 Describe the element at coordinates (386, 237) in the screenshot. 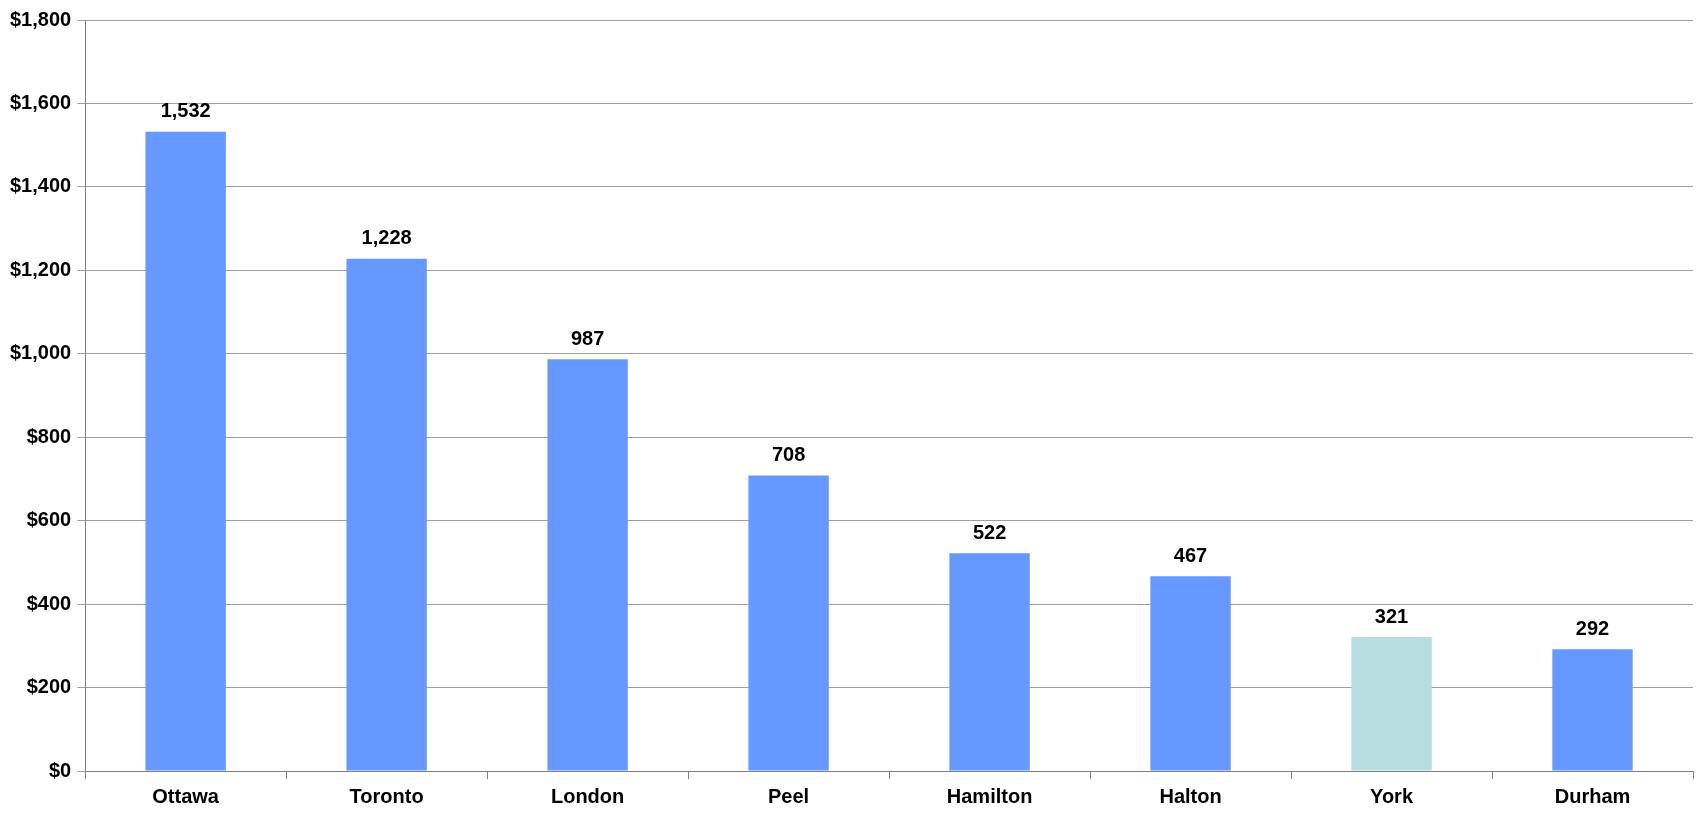

I see `data-label: 1,228` at that location.